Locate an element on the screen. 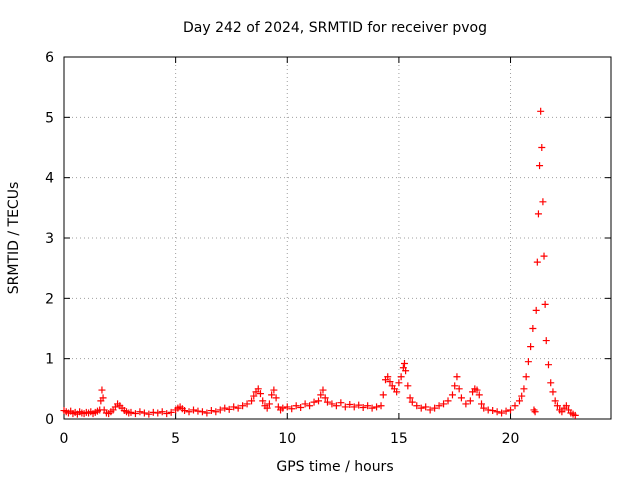  x-tick-label: 10 is located at coordinates (287, 439).